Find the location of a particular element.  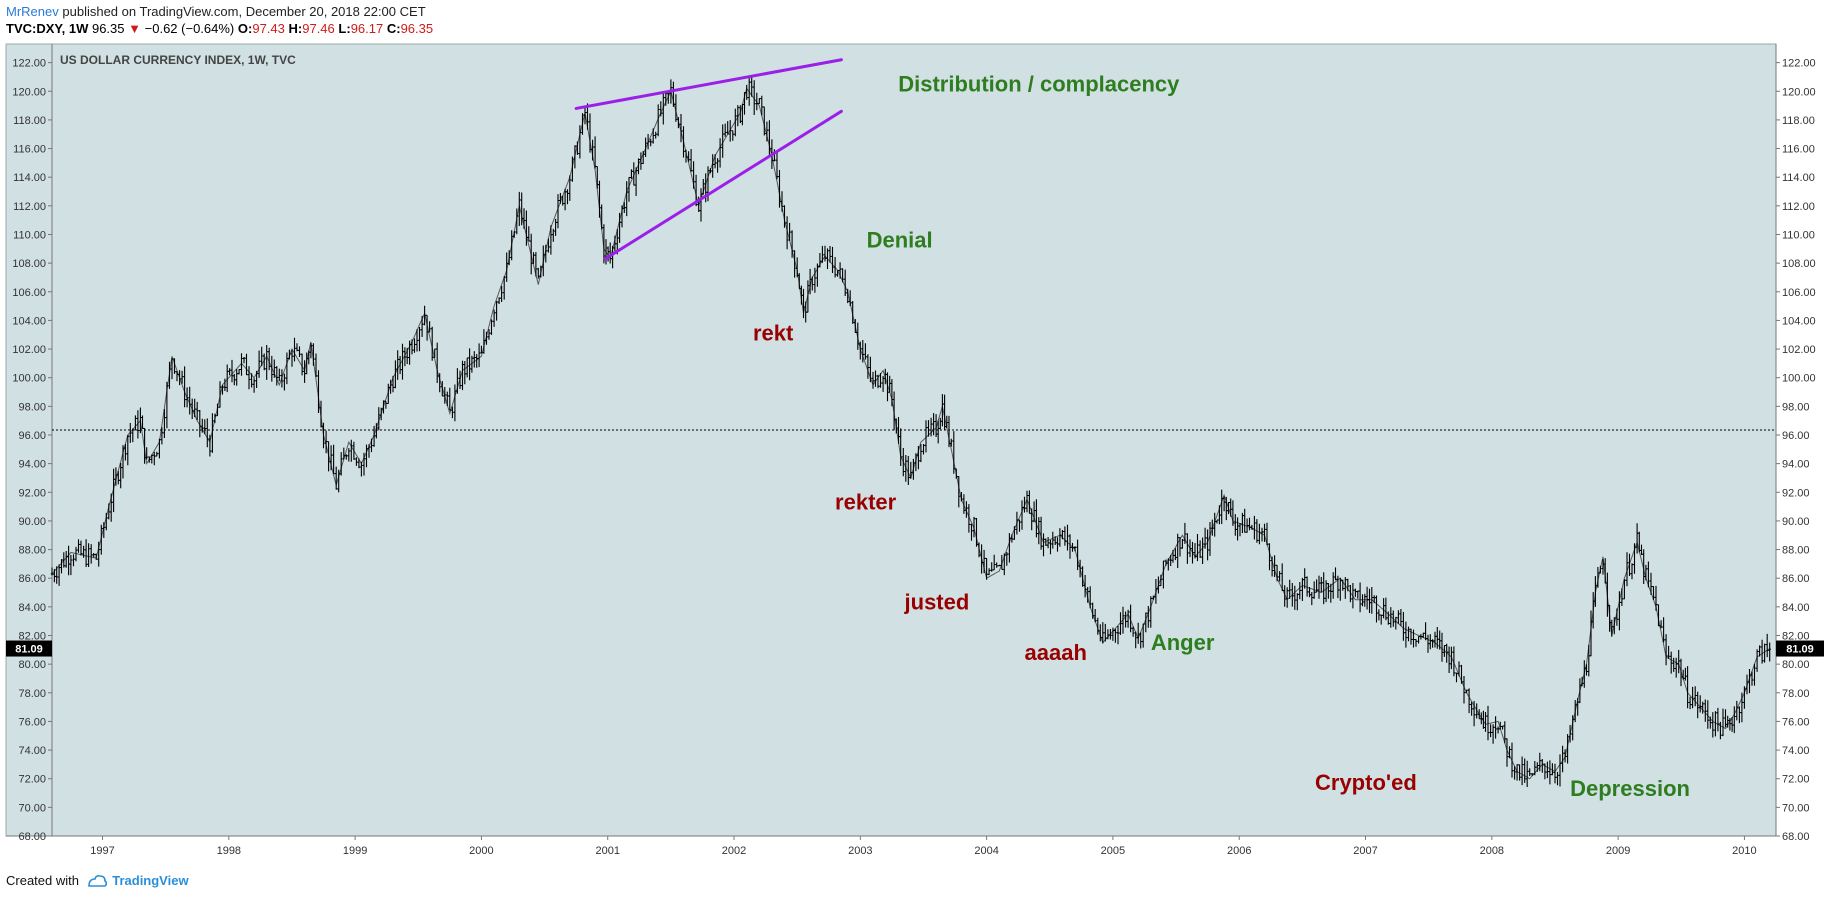

x-tick-label: 2004 is located at coordinates (986, 851).